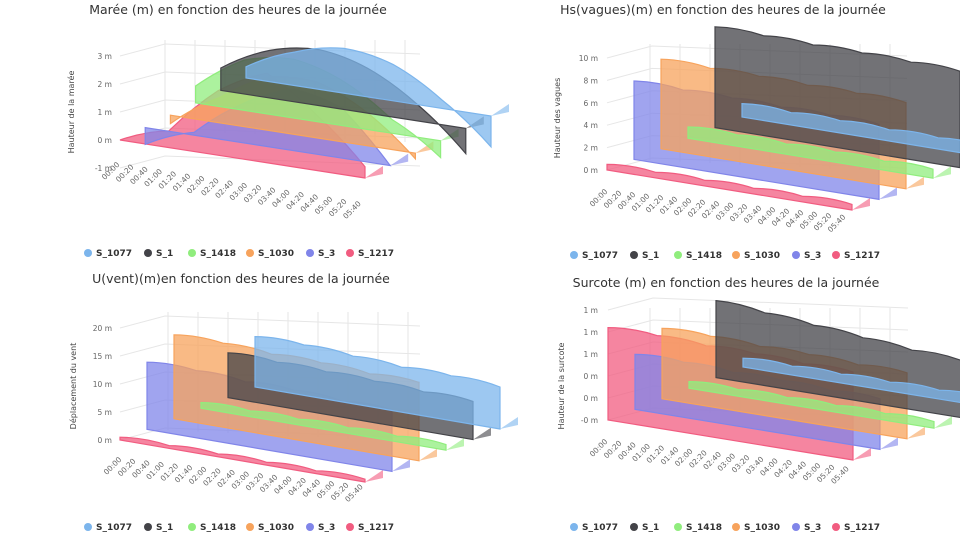 Image resolution: width=960 pixels, height=540 pixels. I want to click on legend-label: S_1217, so click(376, 528).